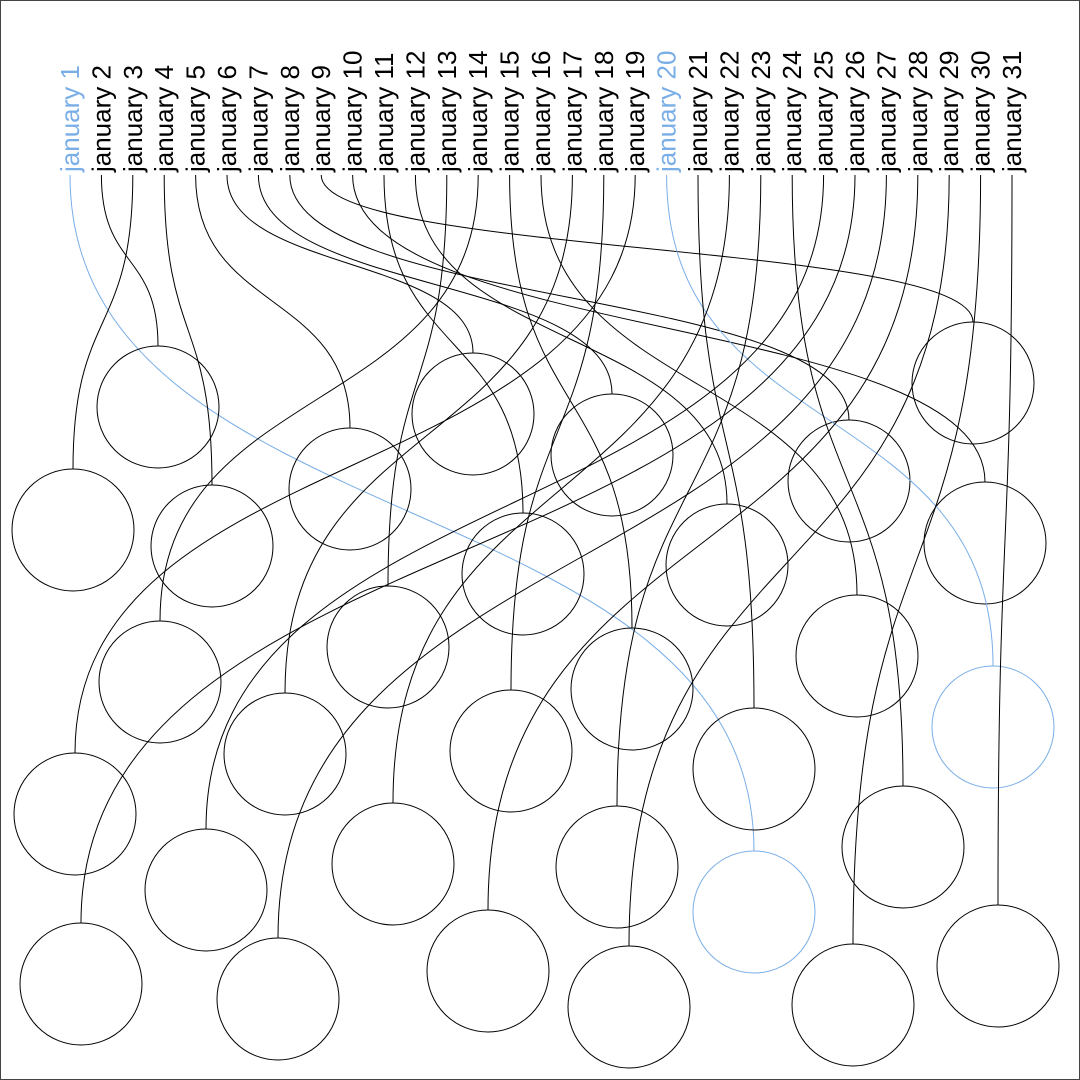  Describe the element at coordinates (541, 112) in the screenshot. I see `date-label: january 16` at that location.